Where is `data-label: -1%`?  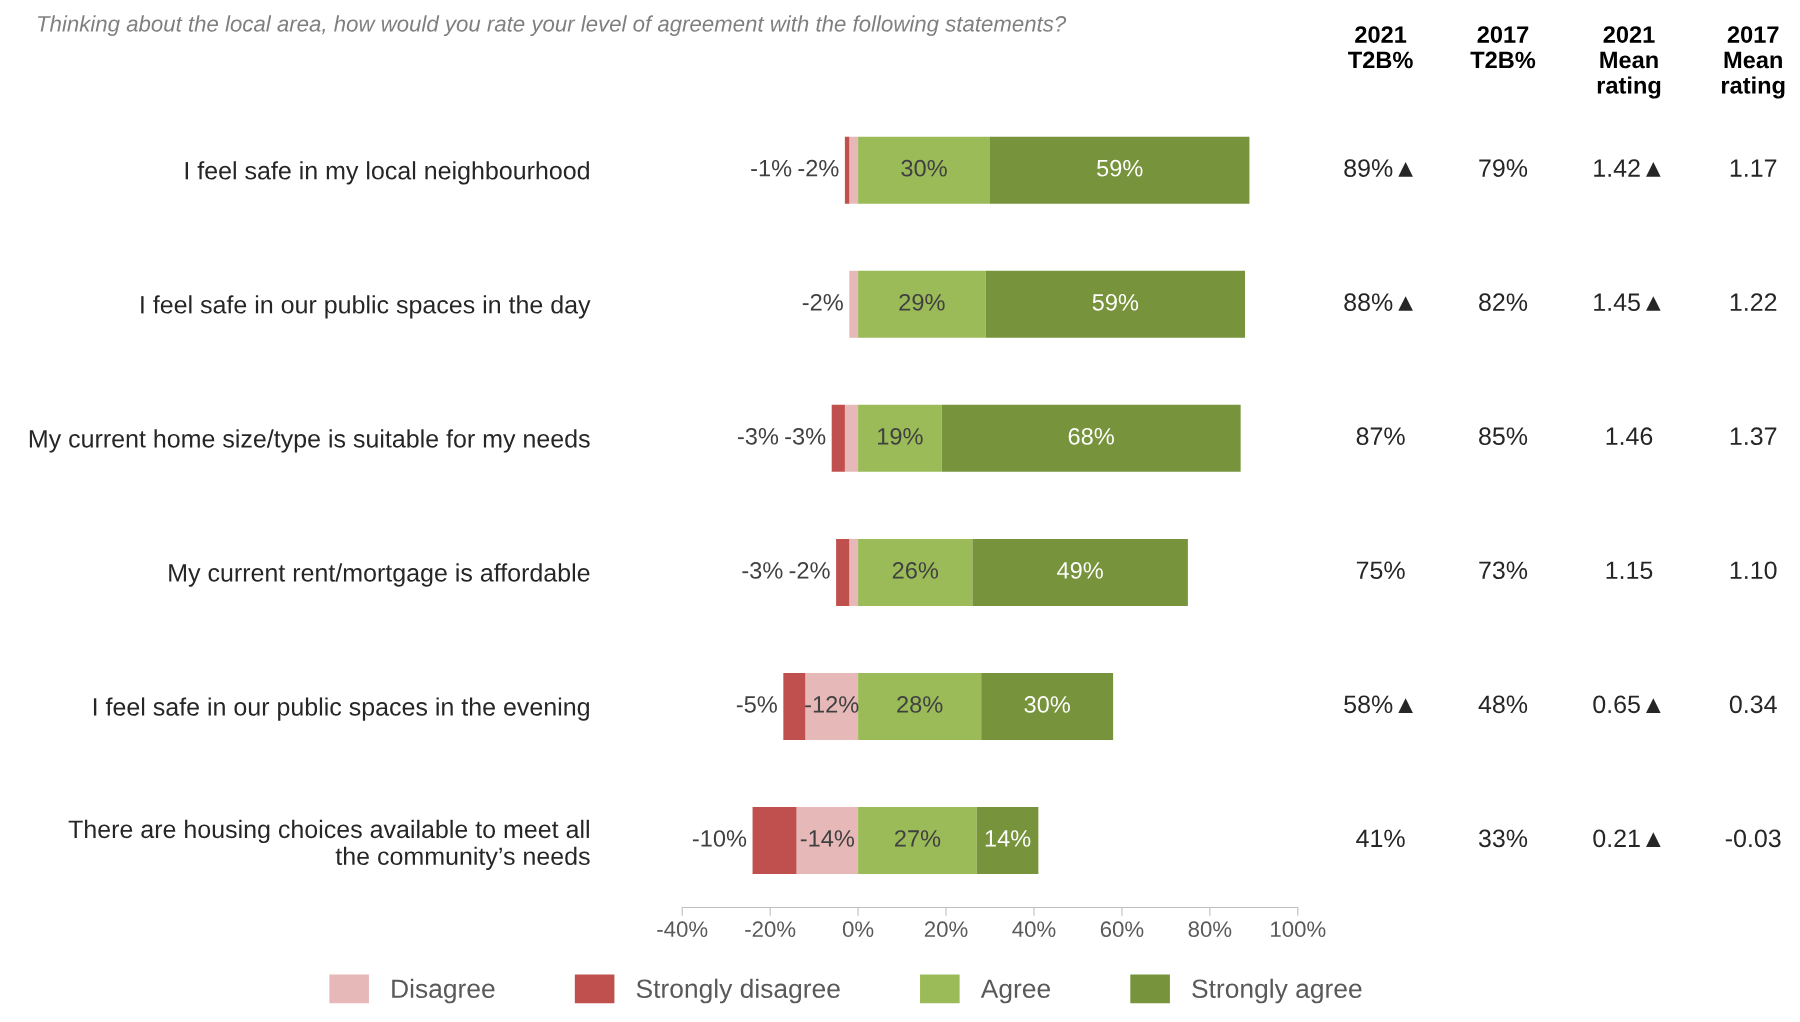
data-label: -1% is located at coordinates (771, 168).